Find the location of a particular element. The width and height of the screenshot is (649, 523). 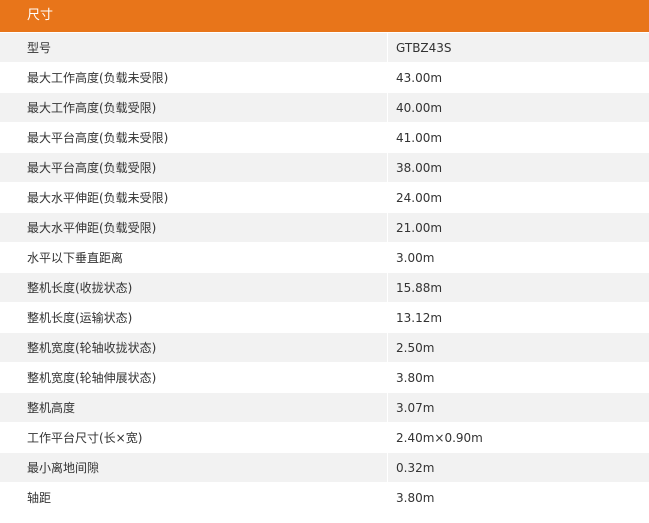

table-row: 整机长度(运输状态) 13.12m is located at coordinates (324, 317).